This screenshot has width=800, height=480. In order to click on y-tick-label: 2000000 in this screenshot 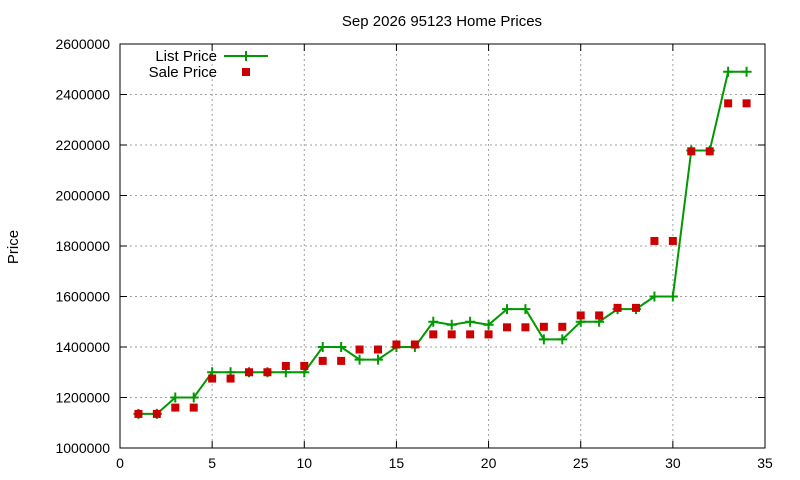, I will do `click(82, 196)`.